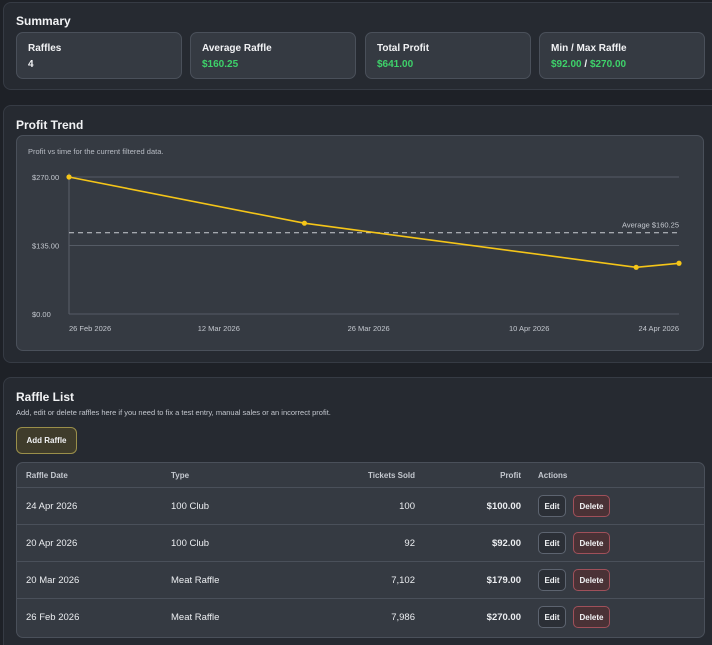 The height and width of the screenshot is (645, 712). I want to click on profit-cell: $100.00, so click(503, 506).